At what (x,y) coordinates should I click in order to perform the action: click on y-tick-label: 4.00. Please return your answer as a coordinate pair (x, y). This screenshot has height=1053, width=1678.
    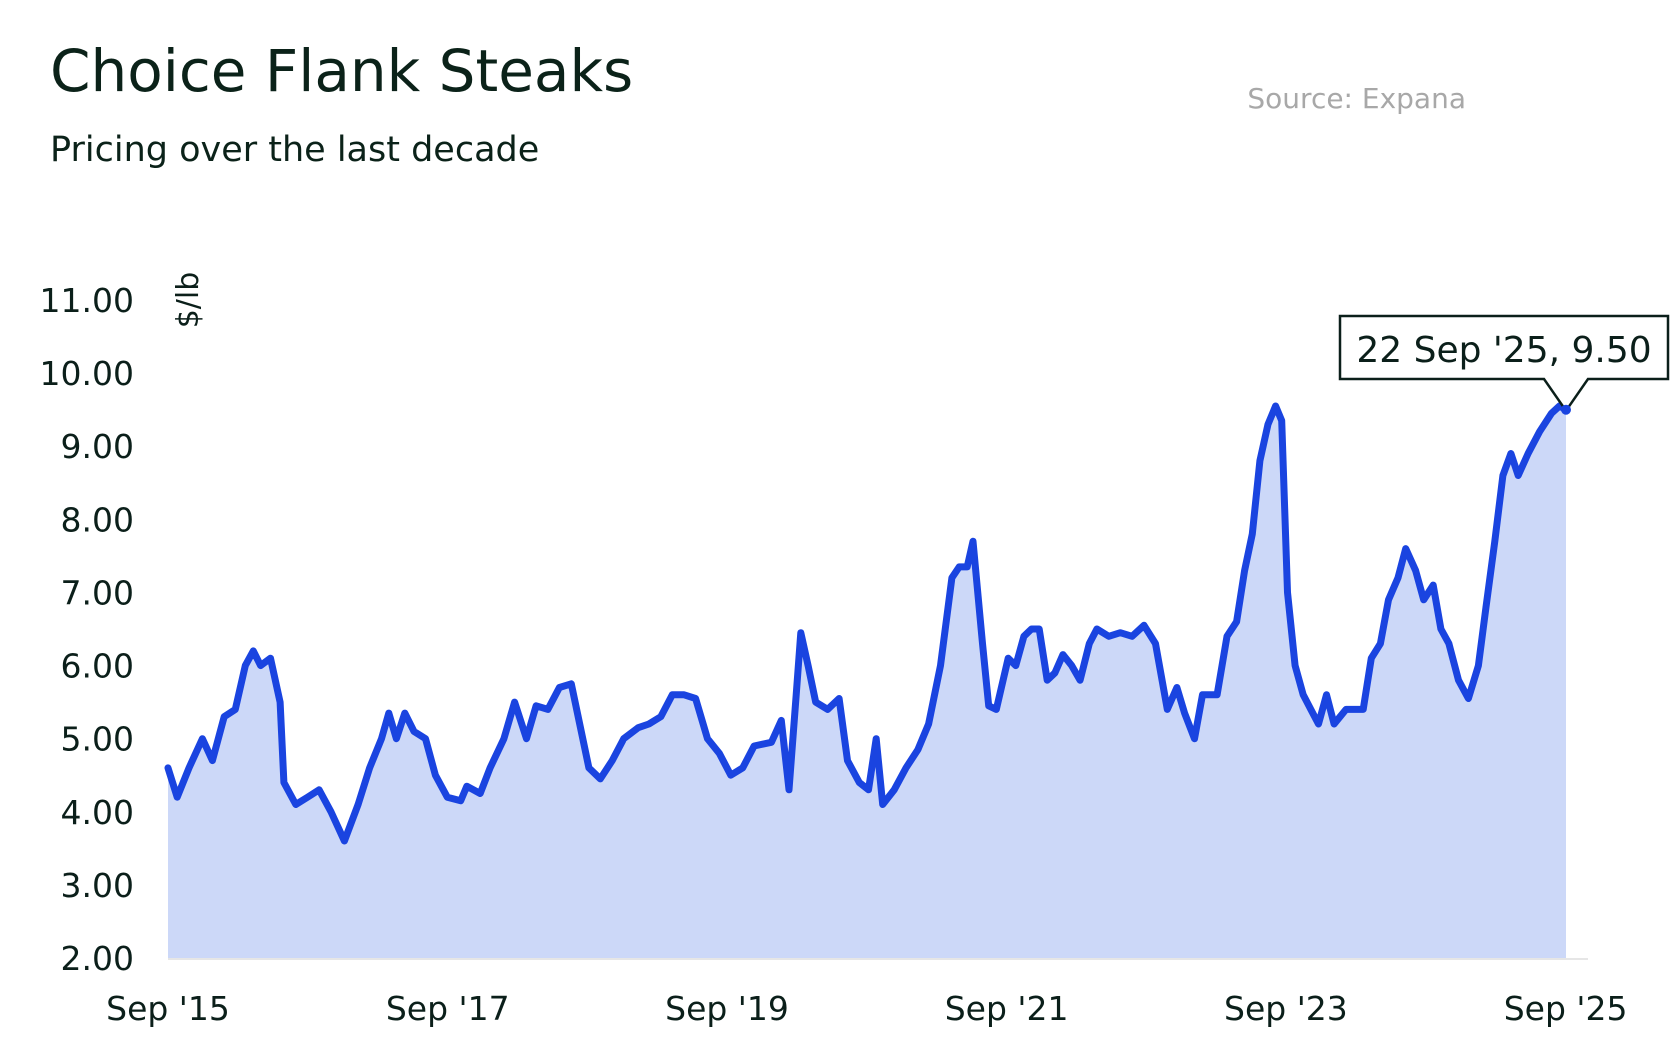
    Looking at the image, I should click on (97, 812).